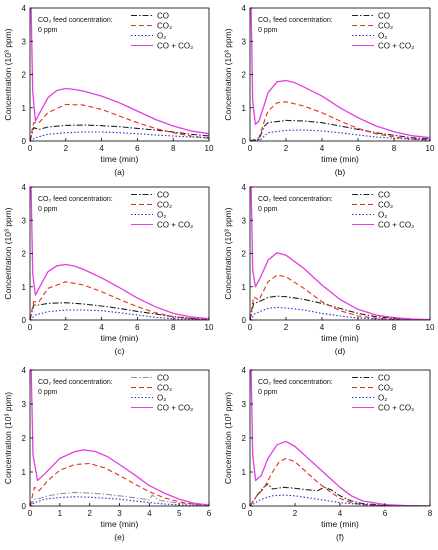 The height and width of the screenshot is (550, 438). I want to click on series-line-o2, so click(340, 135).